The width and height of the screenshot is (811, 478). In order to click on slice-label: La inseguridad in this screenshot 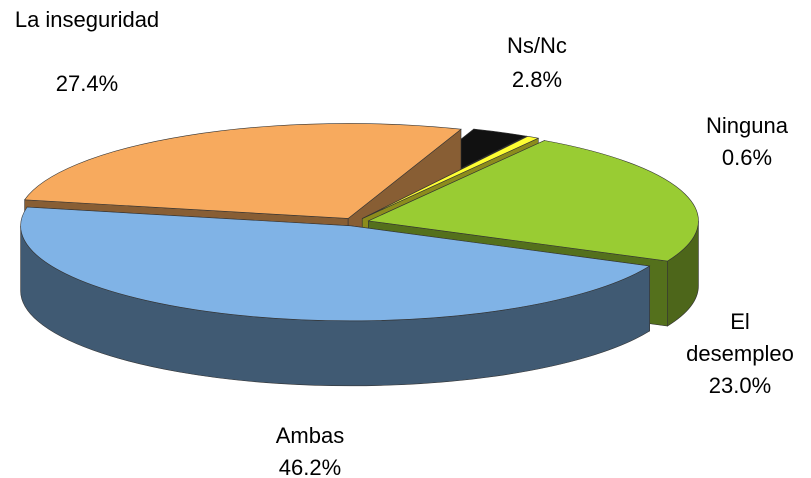, I will do `click(87, 19)`.